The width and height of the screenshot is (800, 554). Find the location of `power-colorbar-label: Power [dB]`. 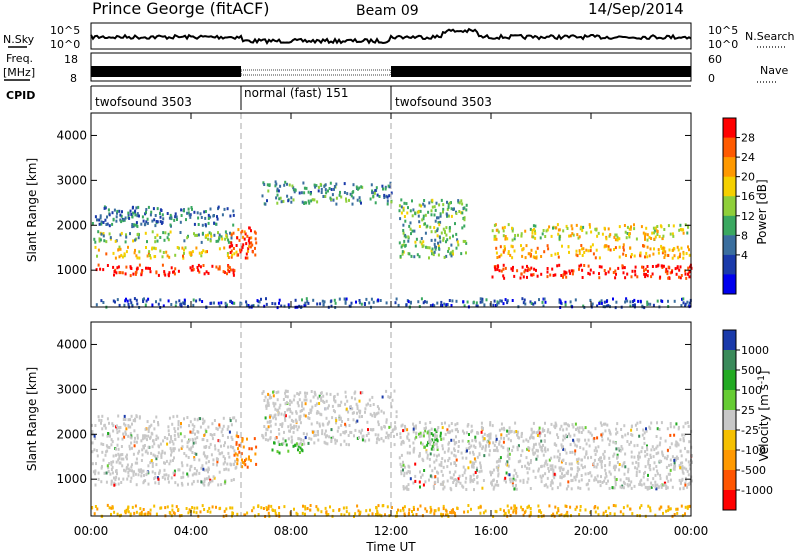

power-colorbar-label: Power [dB] is located at coordinates (762, 211).